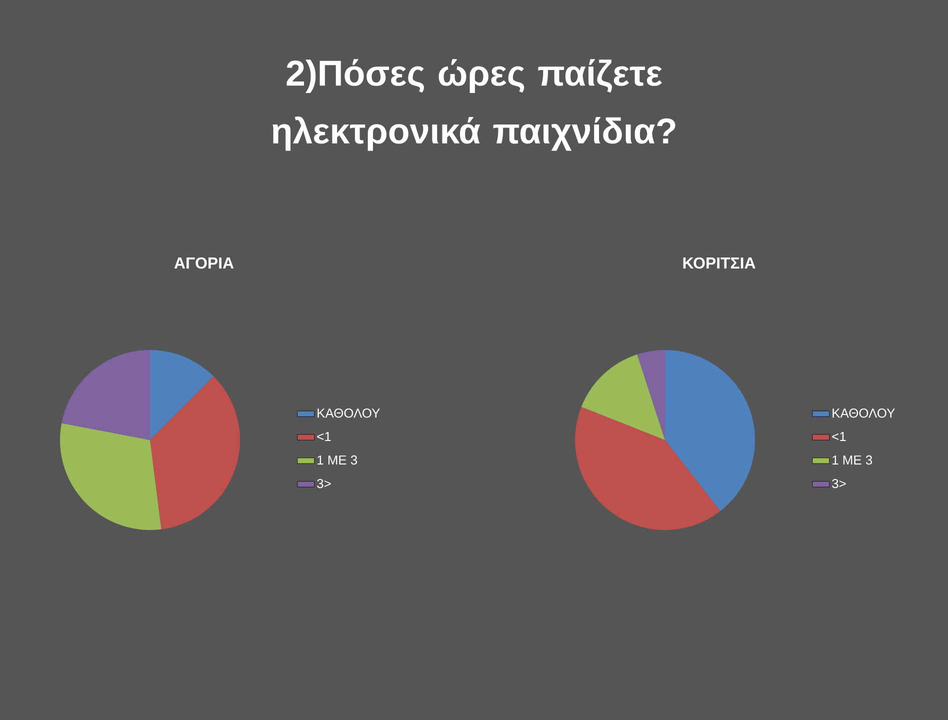 The image size is (948, 720). Describe the element at coordinates (474, 105) in the screenshot. I see `text: 2)Πόσες ώρες παίζετε ηλεκτρονικά παιχνίδια?` at that location.